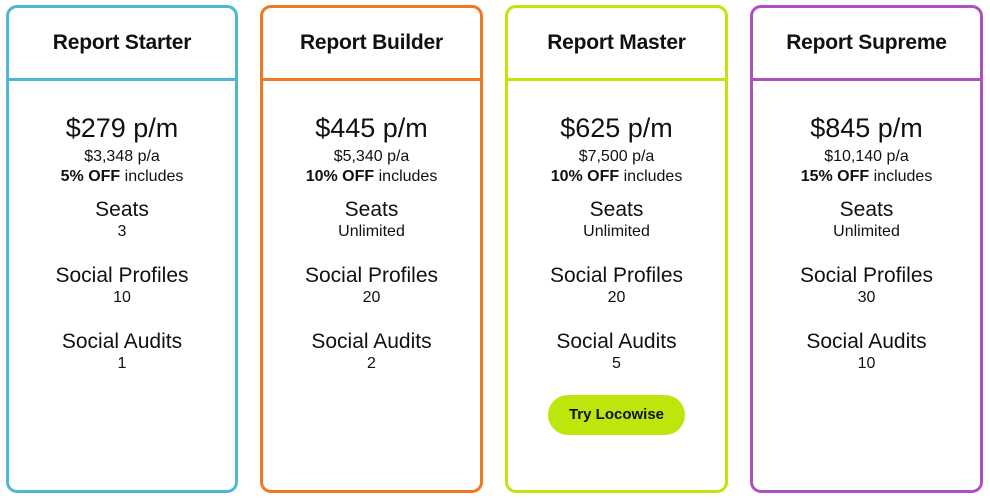 The image size is (990, 499). I want to click on discount: 5% OFF, so click(90, 176).